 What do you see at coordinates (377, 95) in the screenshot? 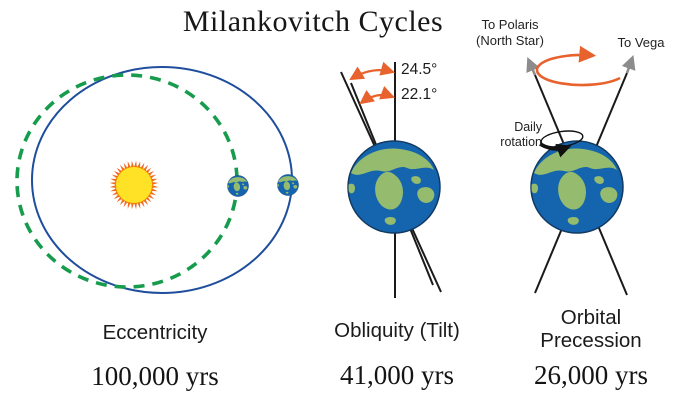
I see `min-tilt-angle-arrow` at bounding box center [377, 95].